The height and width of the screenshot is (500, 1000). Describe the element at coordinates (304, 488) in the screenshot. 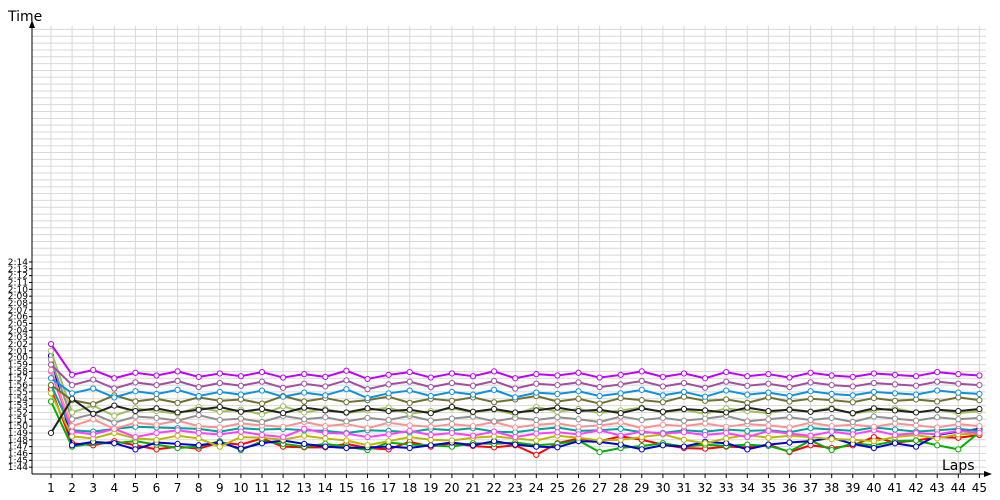

I see `x-tick-label: 13` at that location.